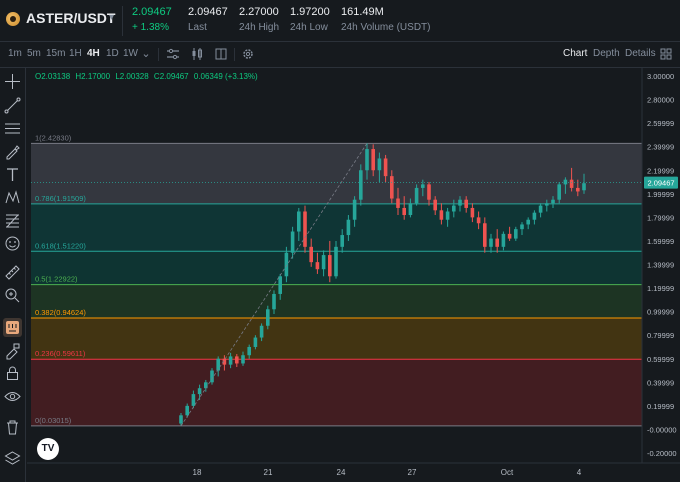  Describe the element at coordinates (12, 272) in the screenshot. I see `ruler-icon` at that location.